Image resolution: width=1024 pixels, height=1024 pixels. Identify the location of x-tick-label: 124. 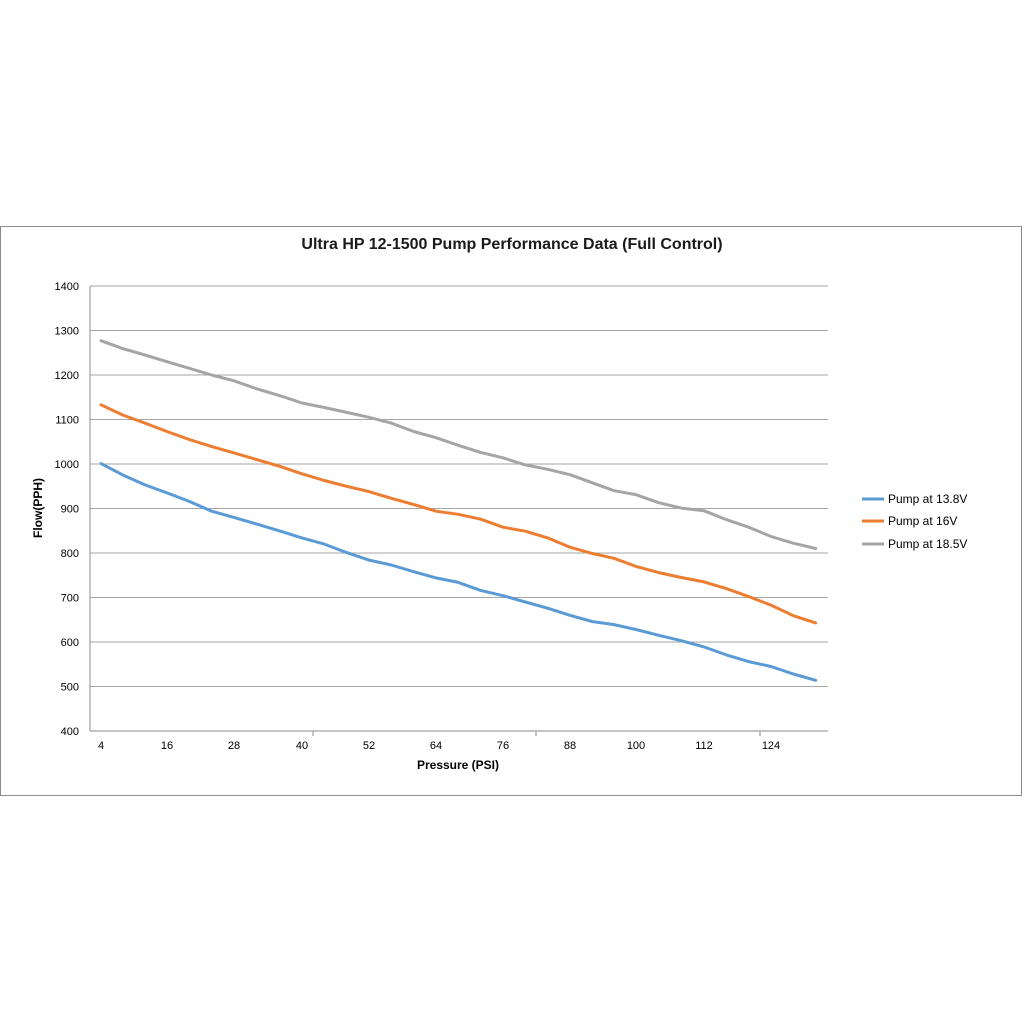
(771, 746).